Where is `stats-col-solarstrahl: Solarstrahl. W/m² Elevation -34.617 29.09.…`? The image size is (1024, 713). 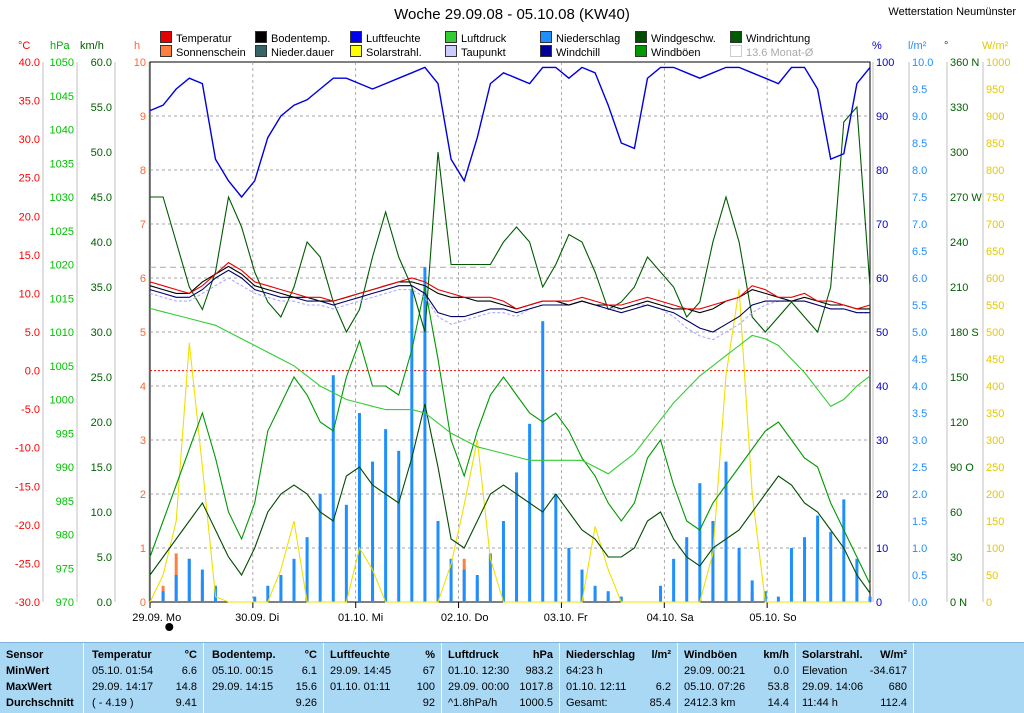
stats-col-solarstrahl: Solarstrahl. W/m² Elevation -34.617 29.09.… is located at coordinates (855, 678).